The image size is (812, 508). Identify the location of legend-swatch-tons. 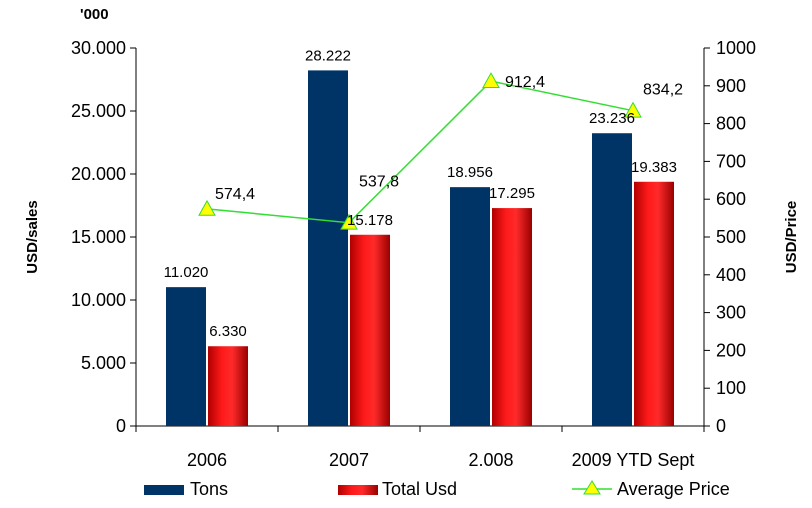
(164, 490).